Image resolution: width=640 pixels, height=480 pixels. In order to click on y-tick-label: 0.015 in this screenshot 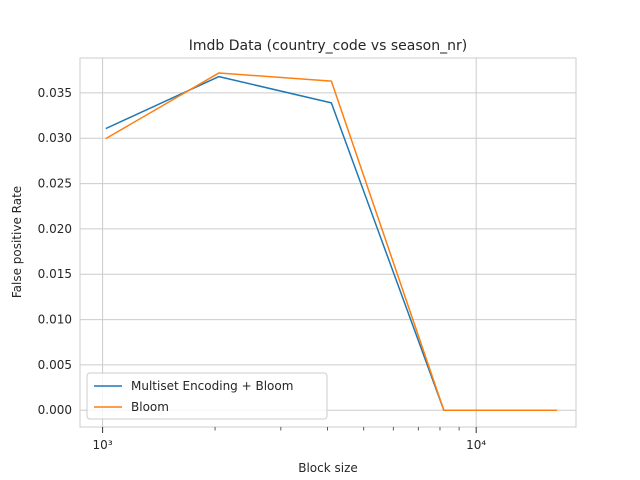, I will do `click(55, 274)`.